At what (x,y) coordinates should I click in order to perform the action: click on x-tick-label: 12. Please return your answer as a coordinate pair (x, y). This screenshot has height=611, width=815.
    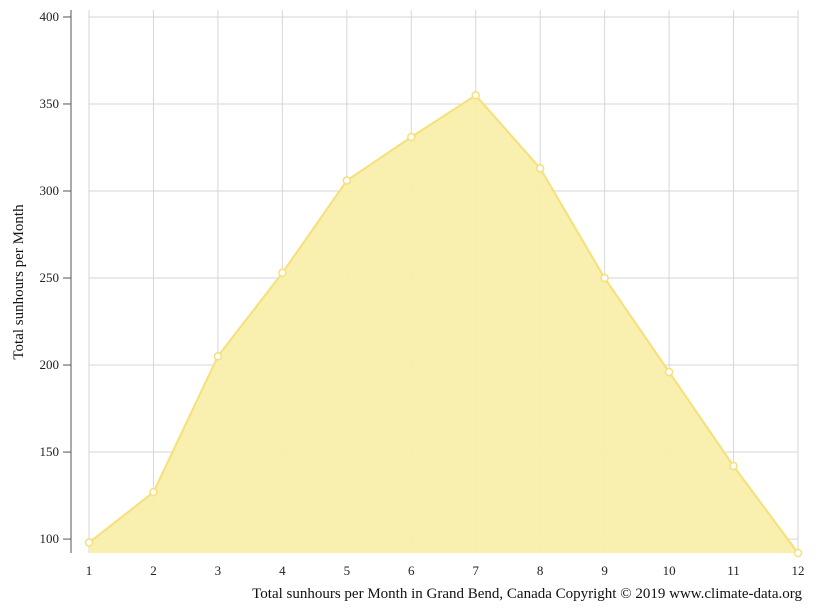
    Looking at the image, I should click on (798, 570).